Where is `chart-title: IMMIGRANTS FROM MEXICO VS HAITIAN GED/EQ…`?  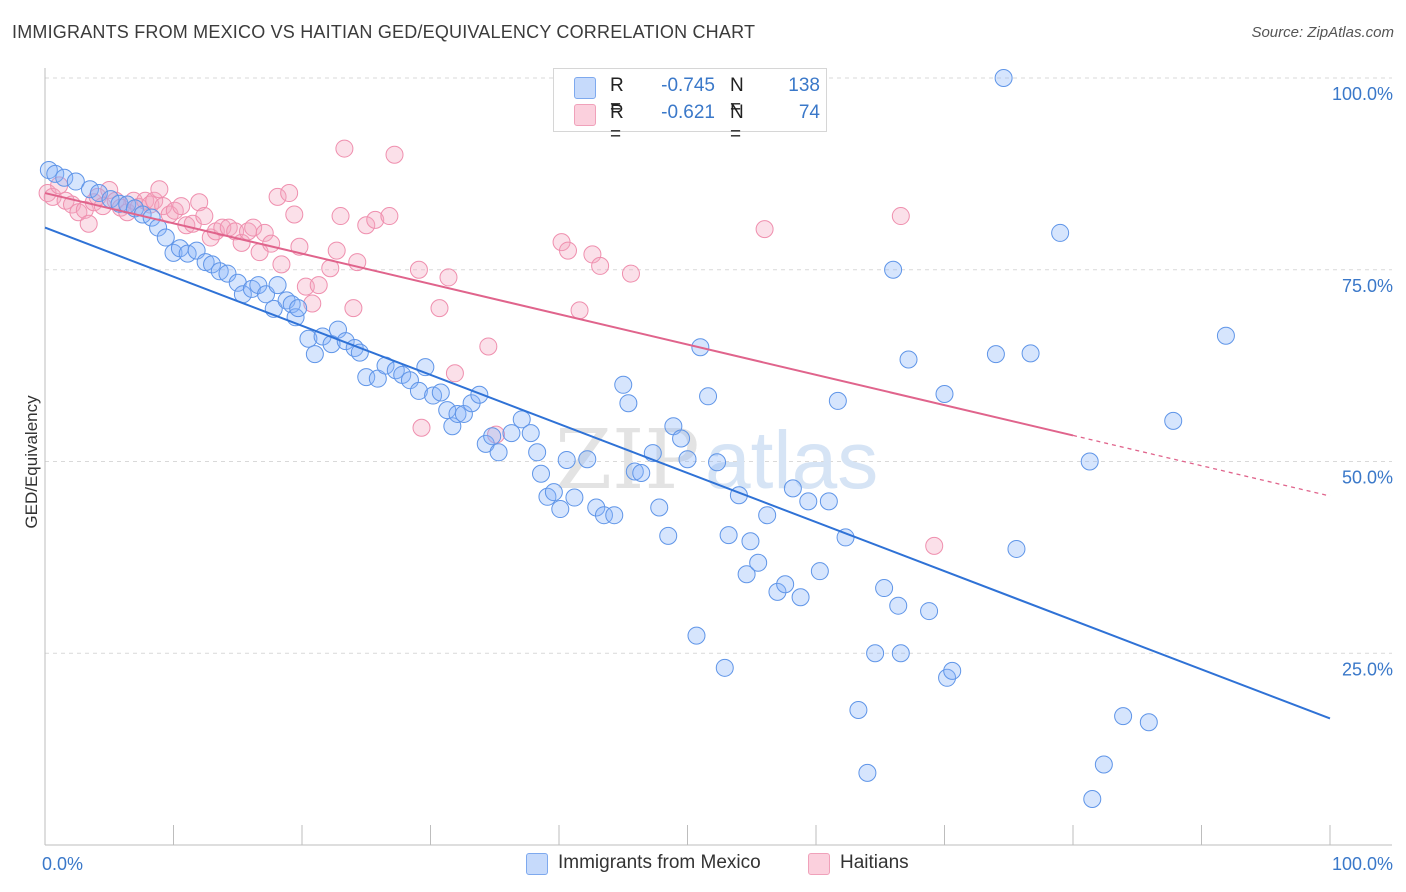 chart-title: IMMIGRANTS FROM MEXICO VS HAITIAN GED/EQ… is located at coordinates (384, 32).